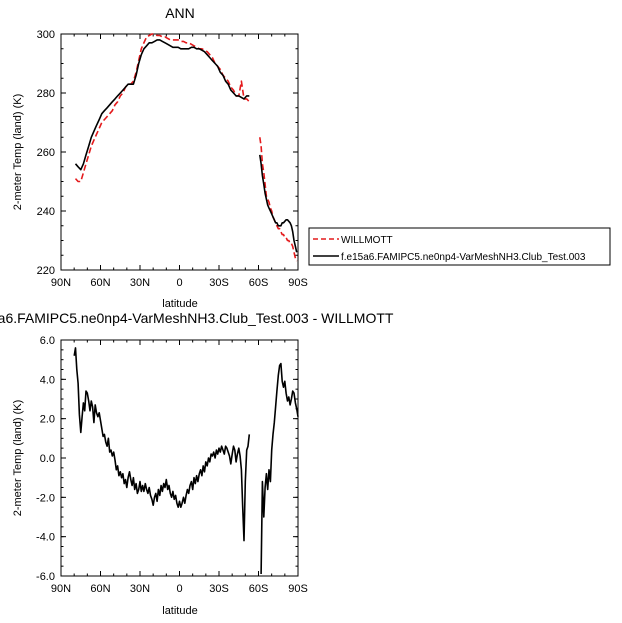 Image resolution: width=622 pixels, height=623 pixels. What do you see at coordinates (46, 212) in the screenshot?
I see `top-y-tick-label: 240` at bounding box center [46, 212].